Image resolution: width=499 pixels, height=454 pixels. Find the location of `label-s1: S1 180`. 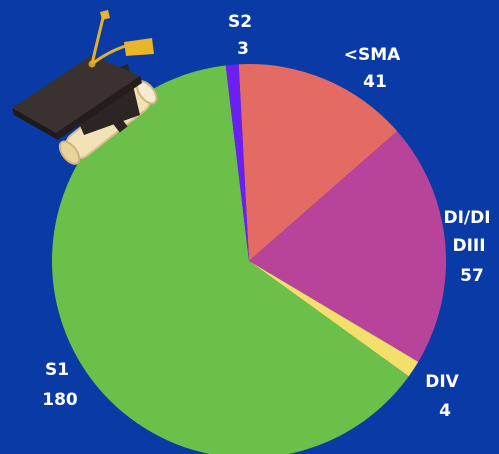

label-s1: S1 180 is located at coordinates (60, 385).